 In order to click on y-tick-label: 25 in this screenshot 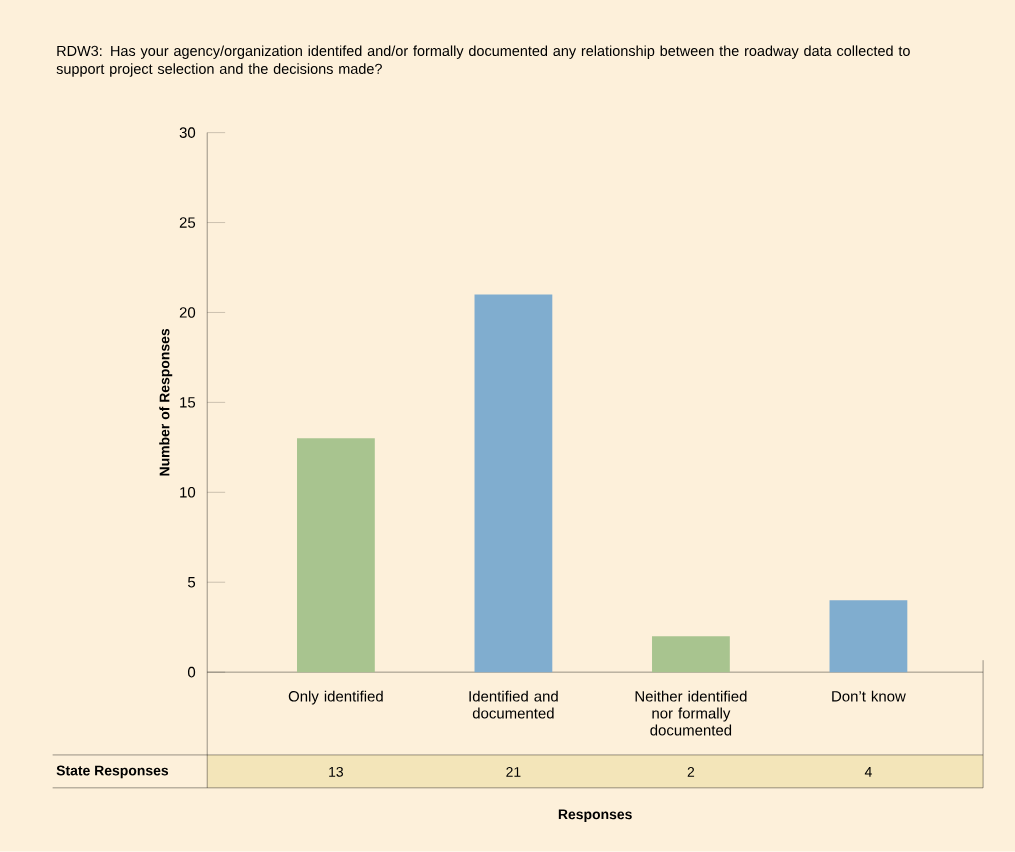, I will do `click(187, 223)`.